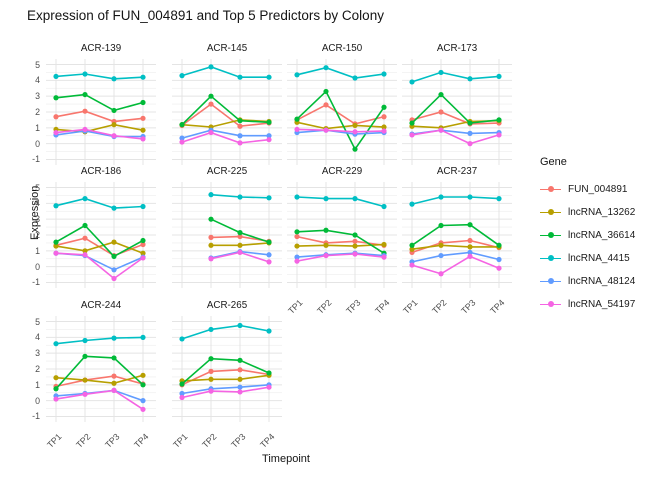 This screenshot has height=480, width=672. What do you see at coordinates (599, 258) in the screenshot?
I see `legend-label: lncRNA_4415` at bounding box center [599, 258].